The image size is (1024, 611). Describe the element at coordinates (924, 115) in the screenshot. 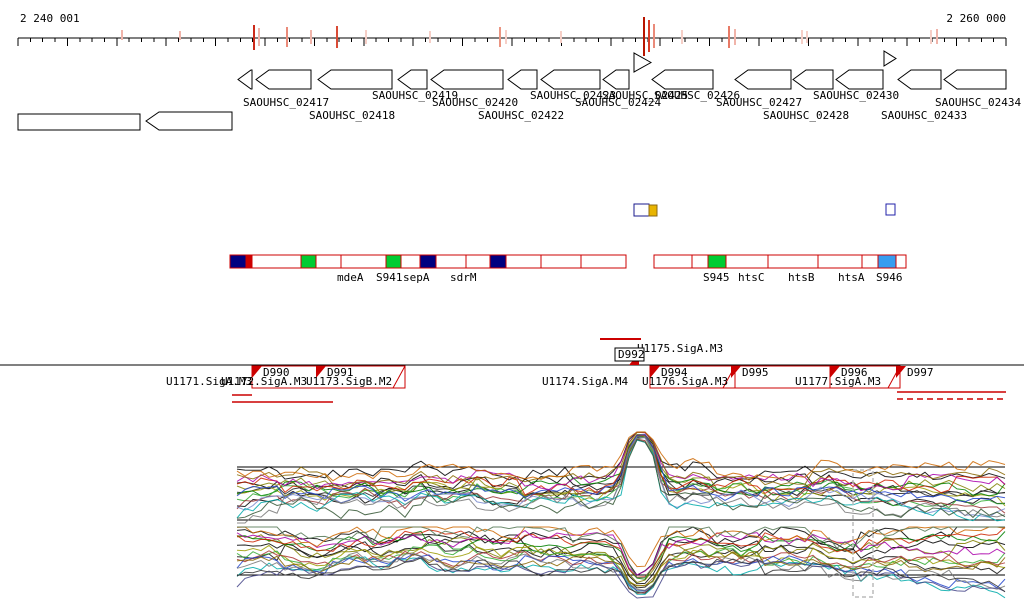

I see `gene-label: SAOUHSC_02433` at that location.